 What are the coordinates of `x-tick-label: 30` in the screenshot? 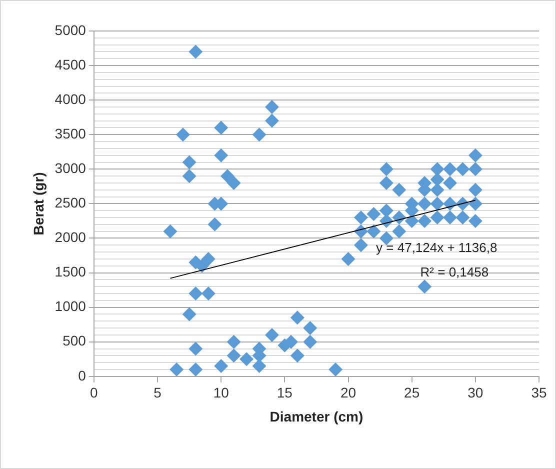 It's located at (476, 392).